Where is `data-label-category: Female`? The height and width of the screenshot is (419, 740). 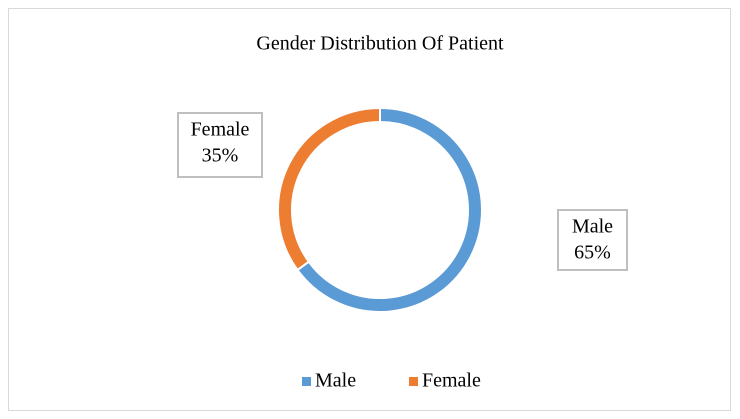 data-label-category: Female is located at coordinates (220, 130).